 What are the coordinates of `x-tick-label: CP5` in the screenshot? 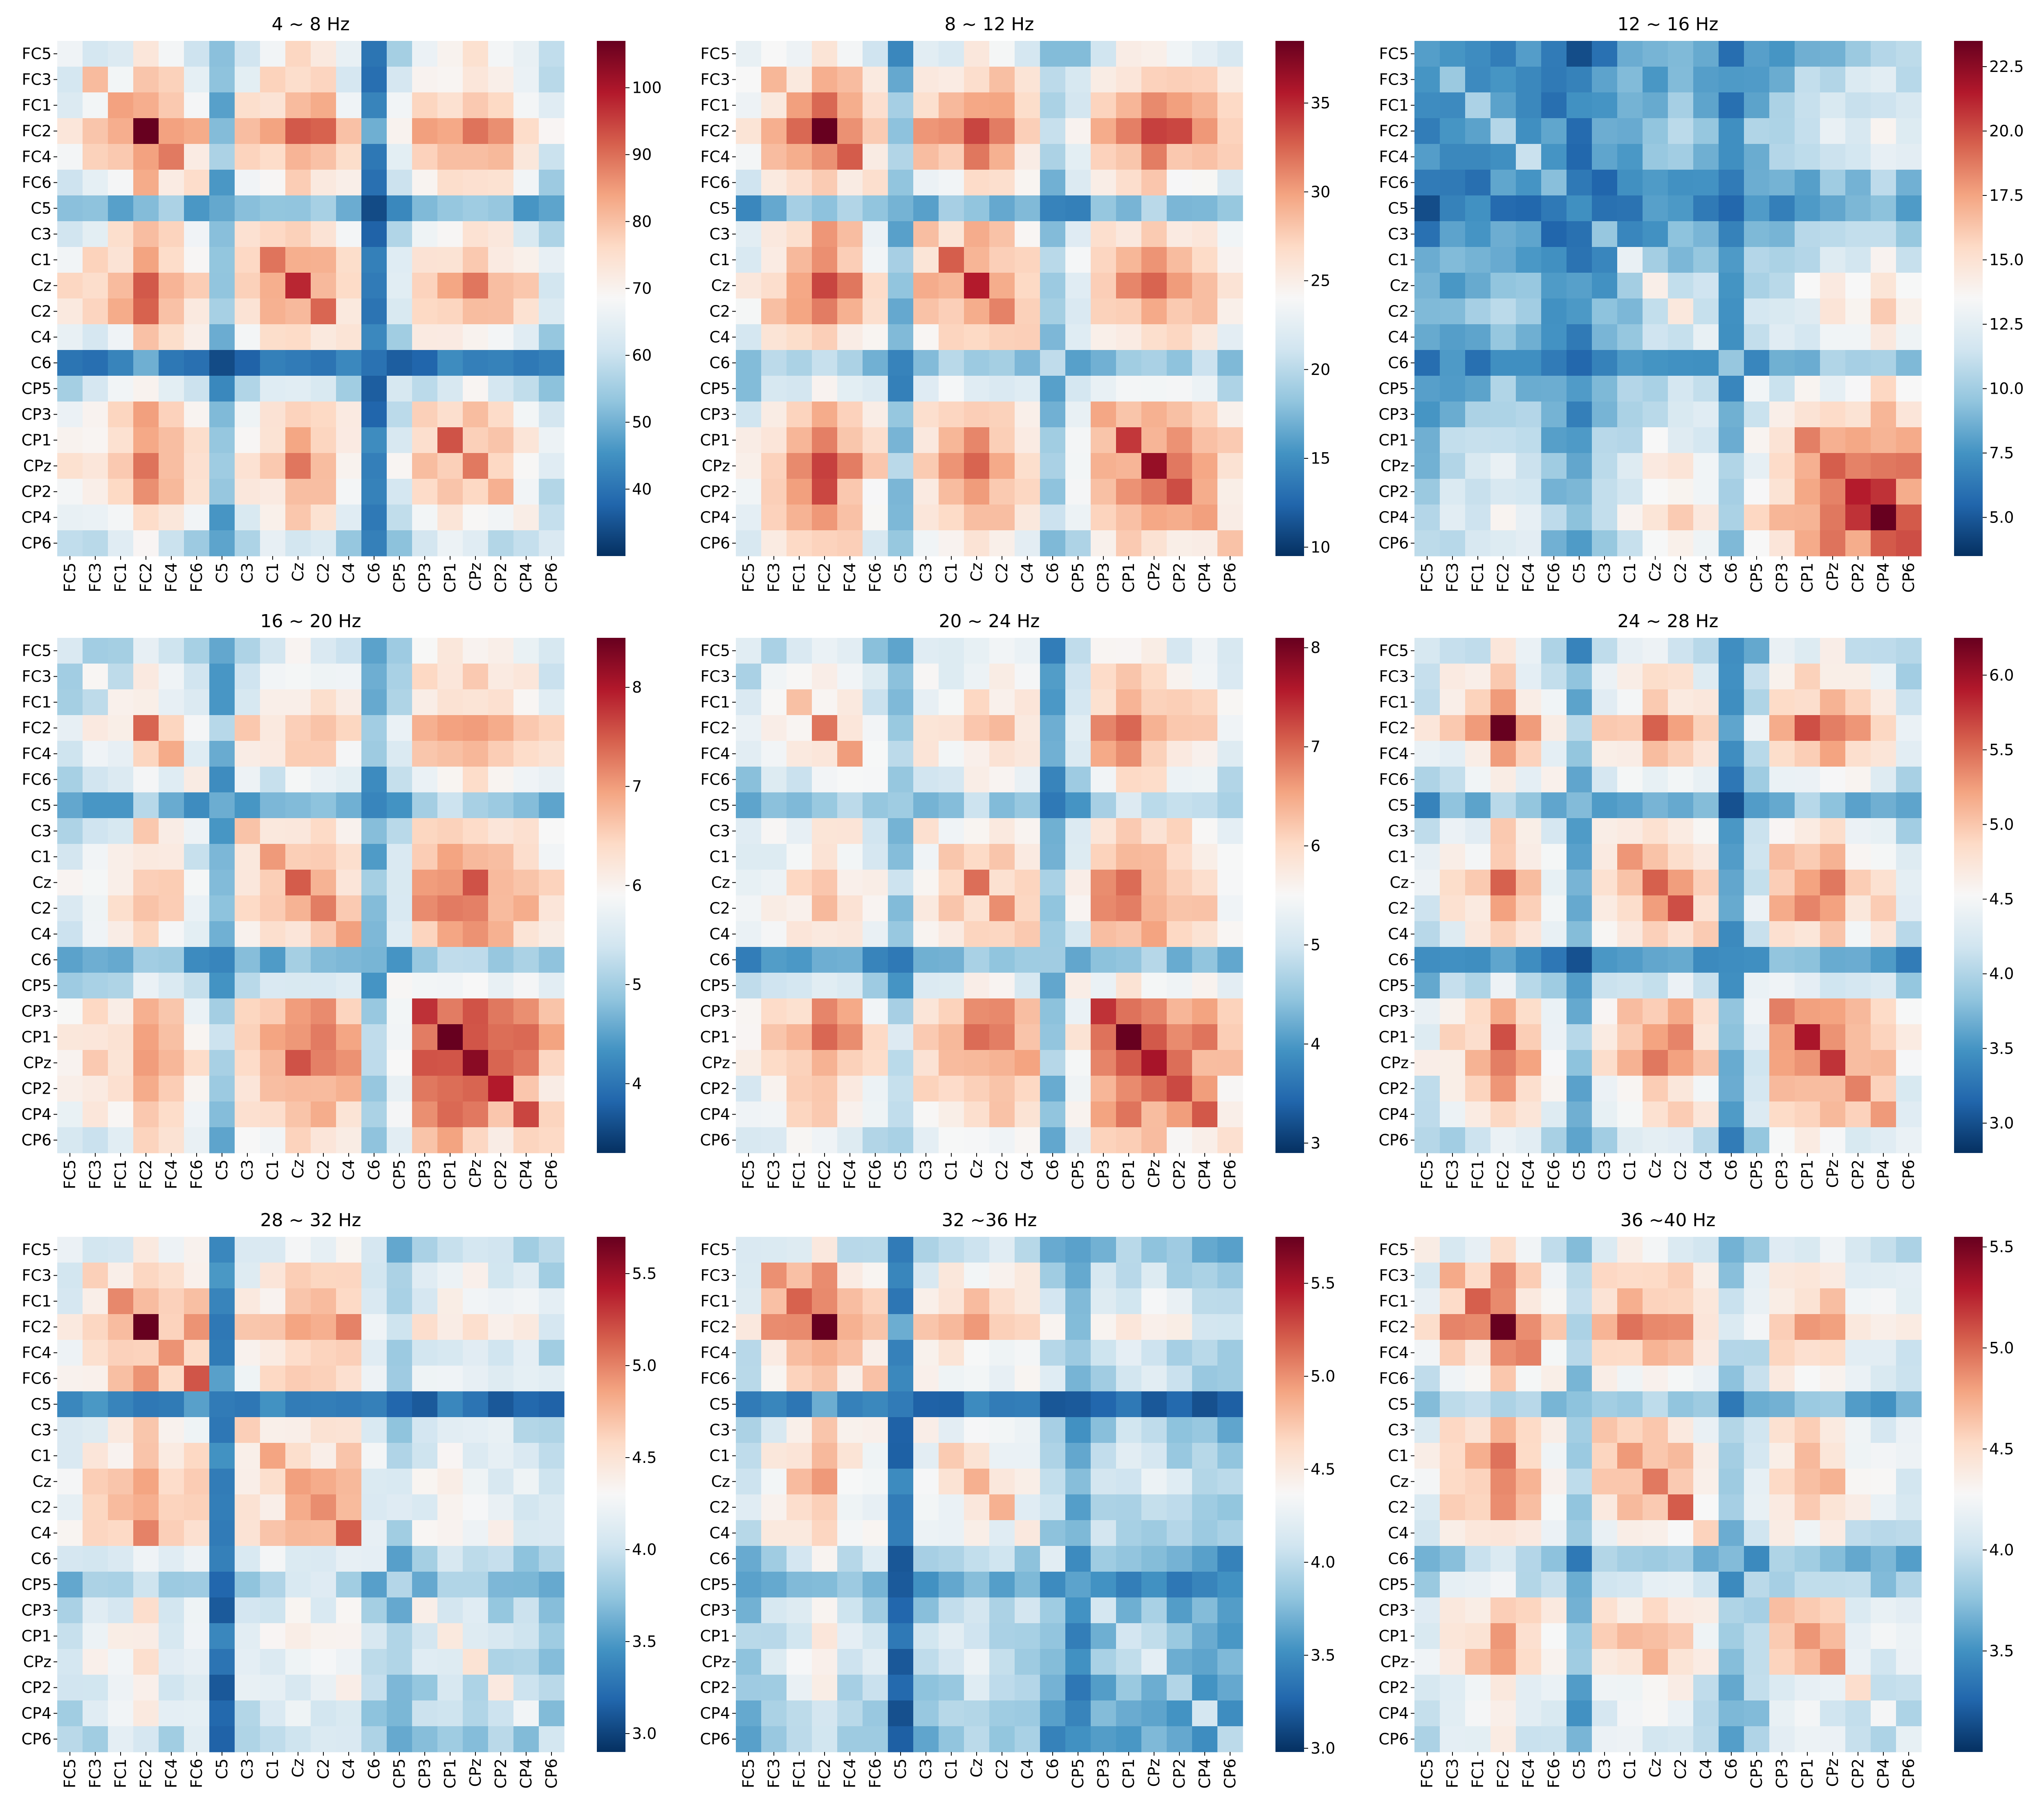 It's located at (399, 1175).